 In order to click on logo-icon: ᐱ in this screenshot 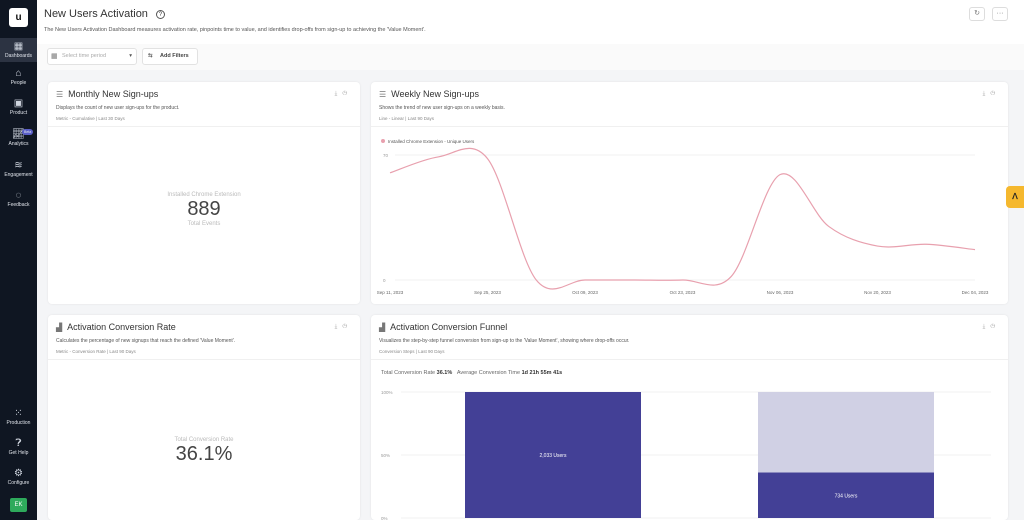, I will do `click(1015, 196)`.